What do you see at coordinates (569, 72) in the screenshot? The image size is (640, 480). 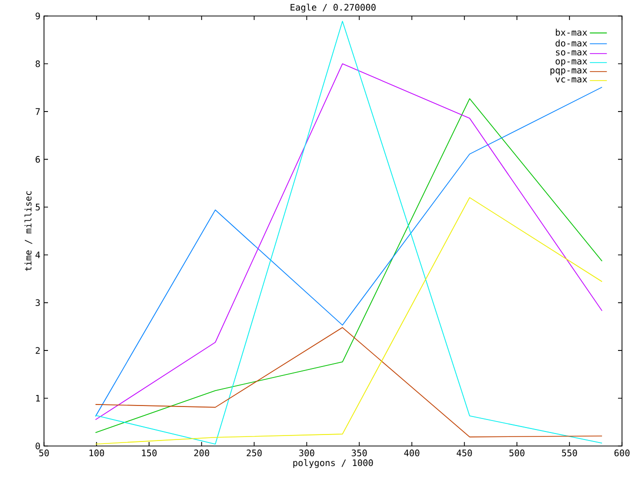 I see `legend-label: pqp-max` at bounding box center [569, 72].